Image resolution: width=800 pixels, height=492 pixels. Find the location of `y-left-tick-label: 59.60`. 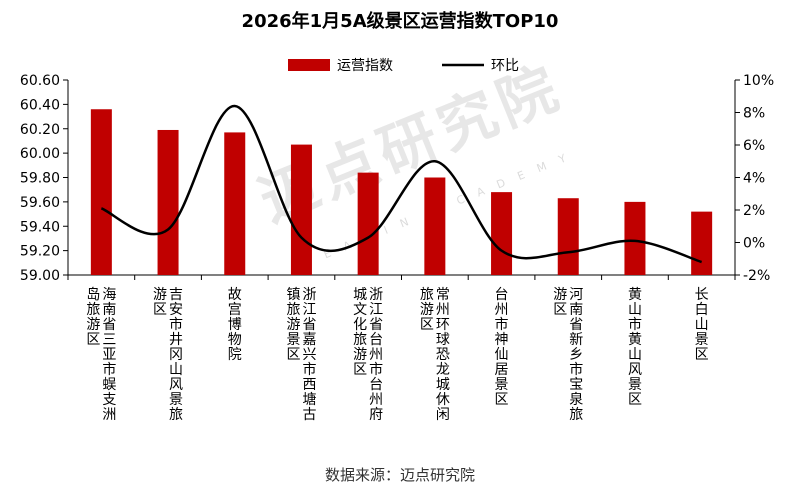

y-left-tick-label: 59.60 is located at coordinates (40, 203).